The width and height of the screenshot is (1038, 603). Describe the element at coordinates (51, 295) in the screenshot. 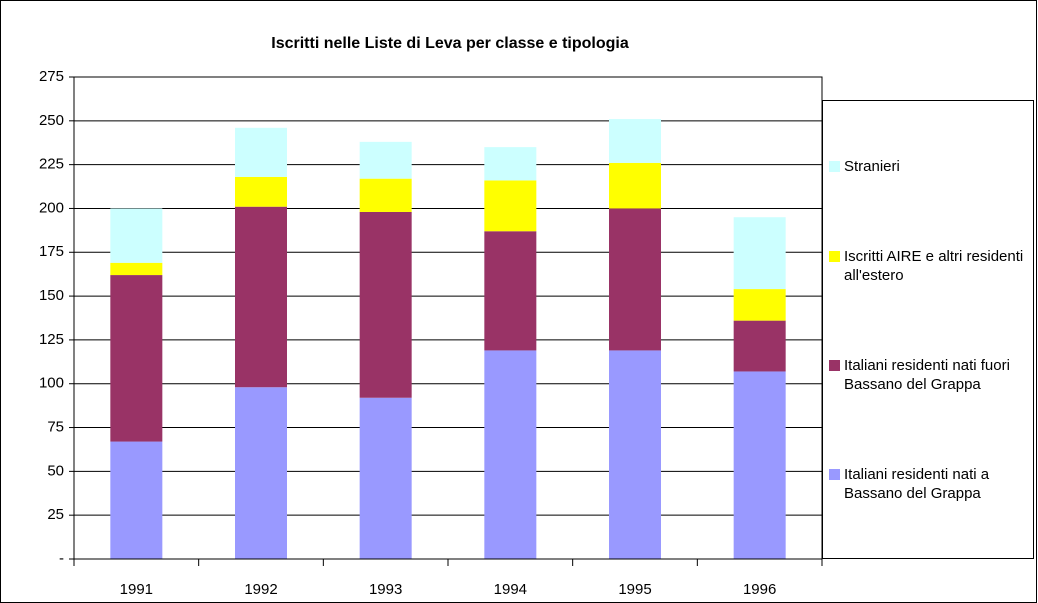

I see `y-tick-label: 150` at that location.